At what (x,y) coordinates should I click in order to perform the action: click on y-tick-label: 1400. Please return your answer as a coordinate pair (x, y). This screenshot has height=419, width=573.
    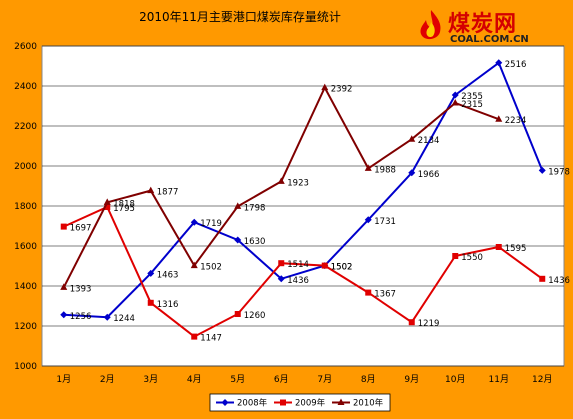
    Looking at the image, I should click on (25, 287).